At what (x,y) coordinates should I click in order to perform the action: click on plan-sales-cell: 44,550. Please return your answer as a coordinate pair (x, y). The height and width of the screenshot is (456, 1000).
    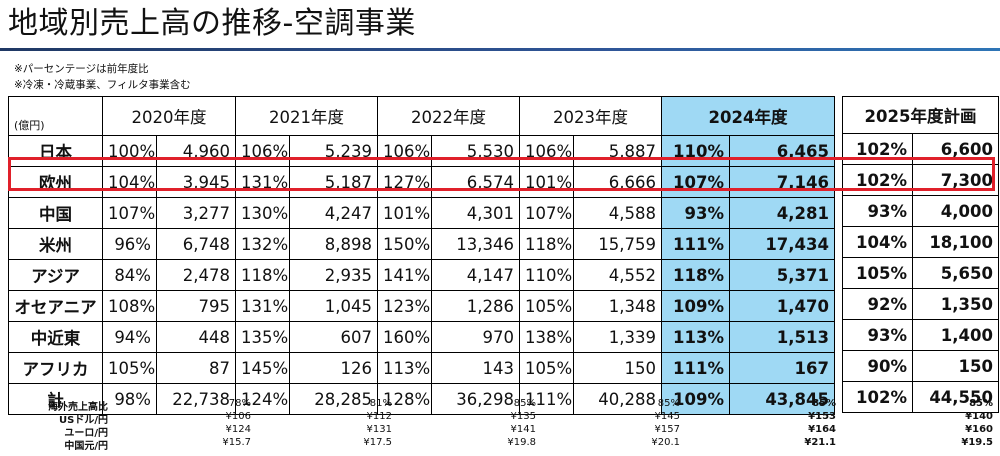
    Looking at the image, I should click on (955, 397).